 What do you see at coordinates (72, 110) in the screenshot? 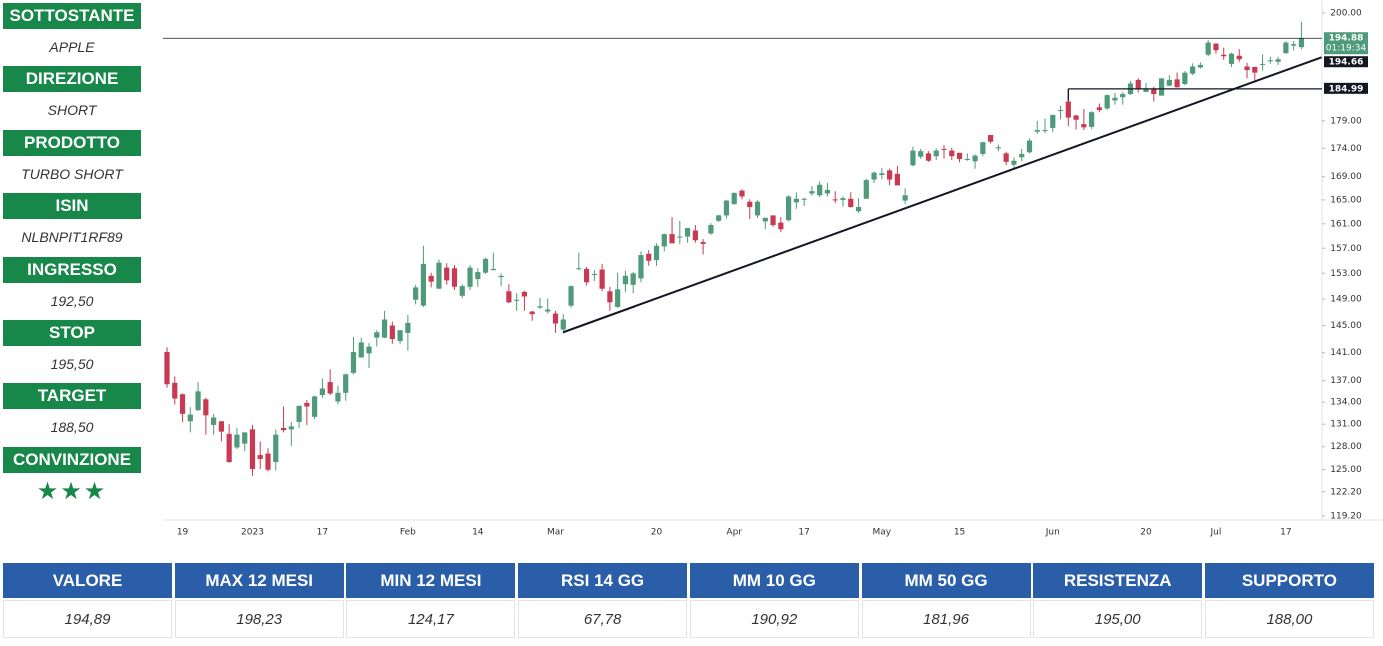
I see `panel-value: SHORT` at bounding box center [72, 110].